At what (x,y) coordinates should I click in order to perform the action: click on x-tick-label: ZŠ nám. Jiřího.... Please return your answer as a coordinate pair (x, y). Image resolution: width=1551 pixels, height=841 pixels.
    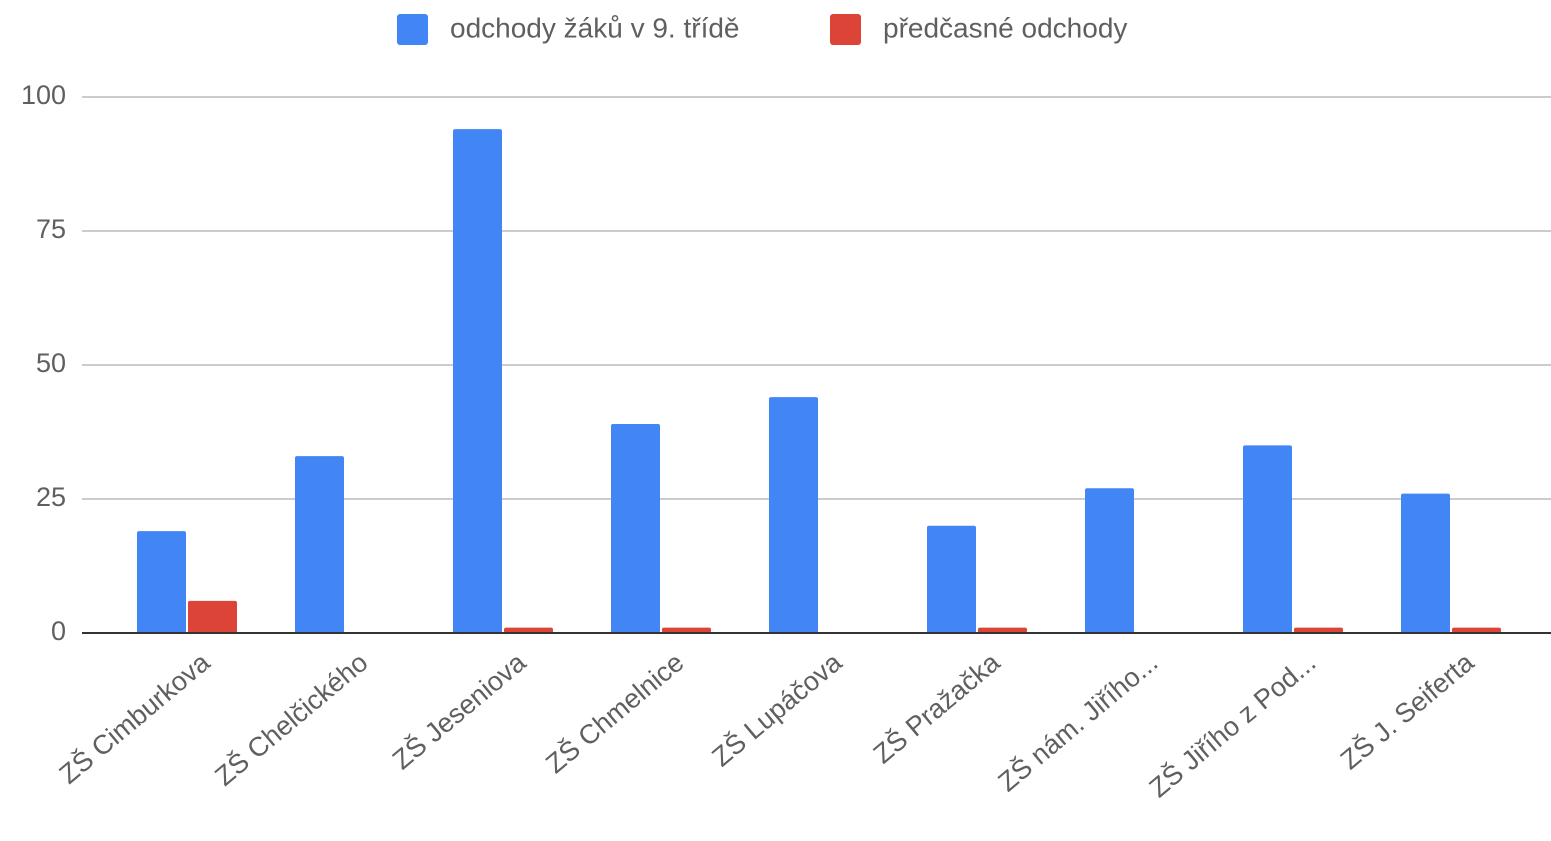
    Looking at the image, I should click on (1078, 721).